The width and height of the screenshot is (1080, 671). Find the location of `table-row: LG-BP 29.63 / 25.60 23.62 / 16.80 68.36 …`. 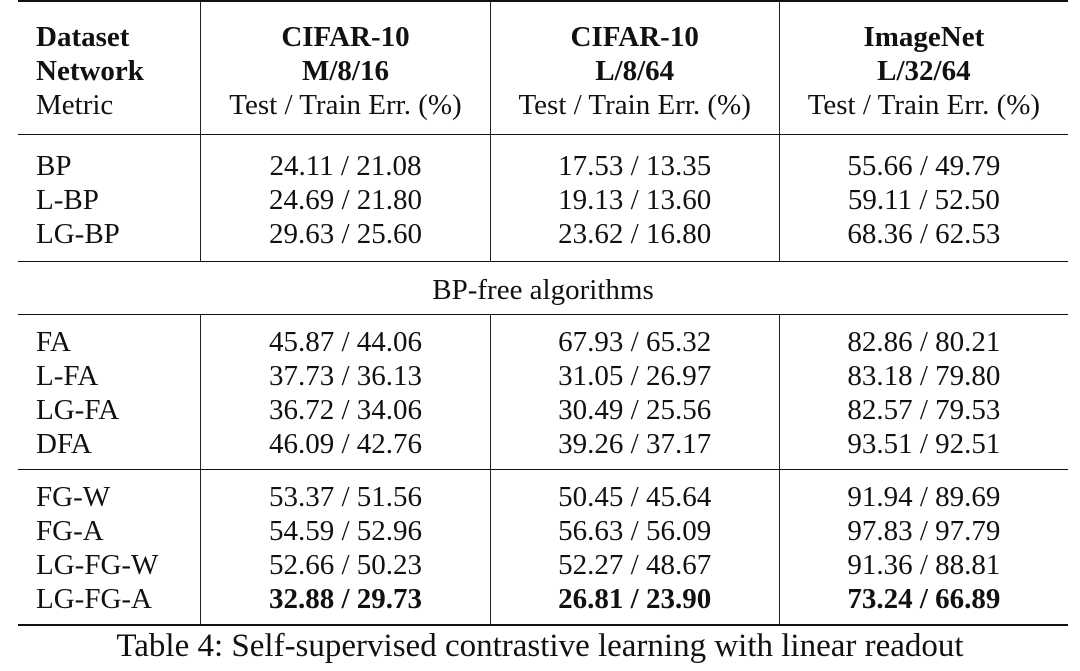

table-row: LG-BP 29.63 / 25.60 23.62 / 16.80 68.36 … is located at coordinates (543, 239).